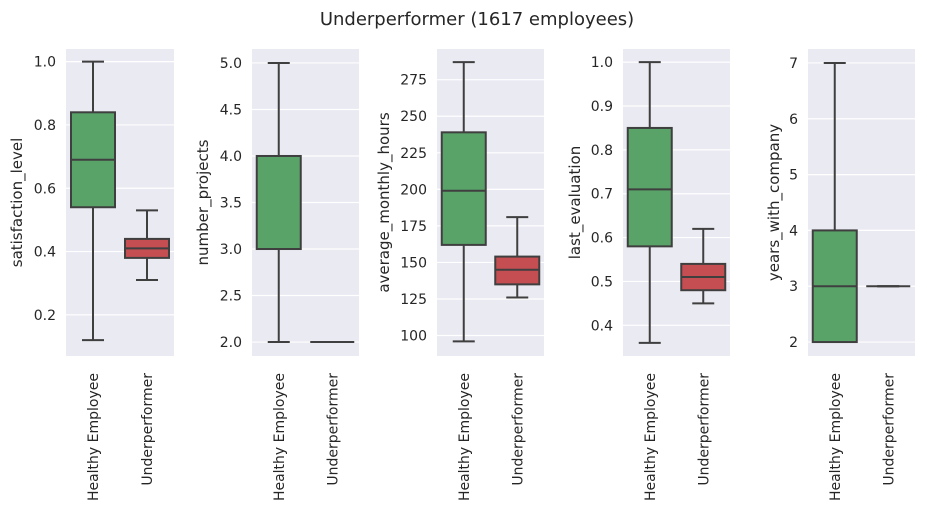  Describe the element at coordinates (793, 231) in the screenshot. I see `y-tick-label: 4` at that location.